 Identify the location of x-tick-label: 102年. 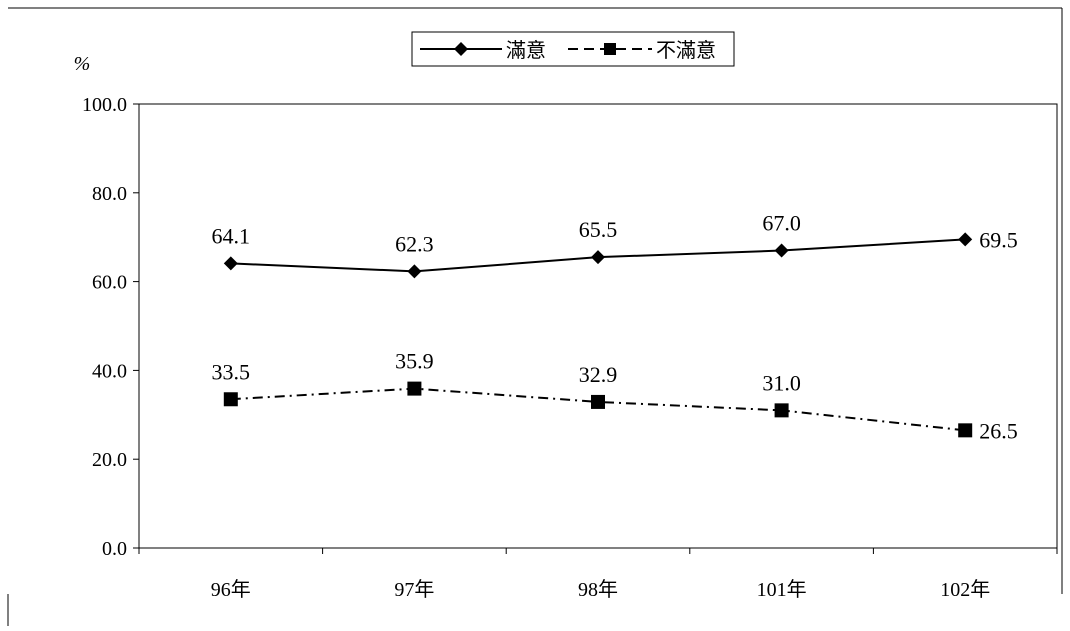
(965, 589).